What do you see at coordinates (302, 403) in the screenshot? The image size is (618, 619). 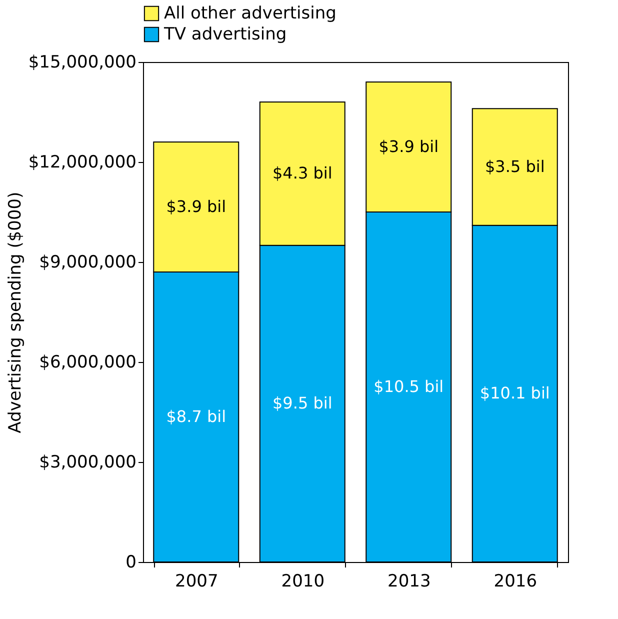 I see `annotation: $9.5 bil` at bounding box center [302, 403].